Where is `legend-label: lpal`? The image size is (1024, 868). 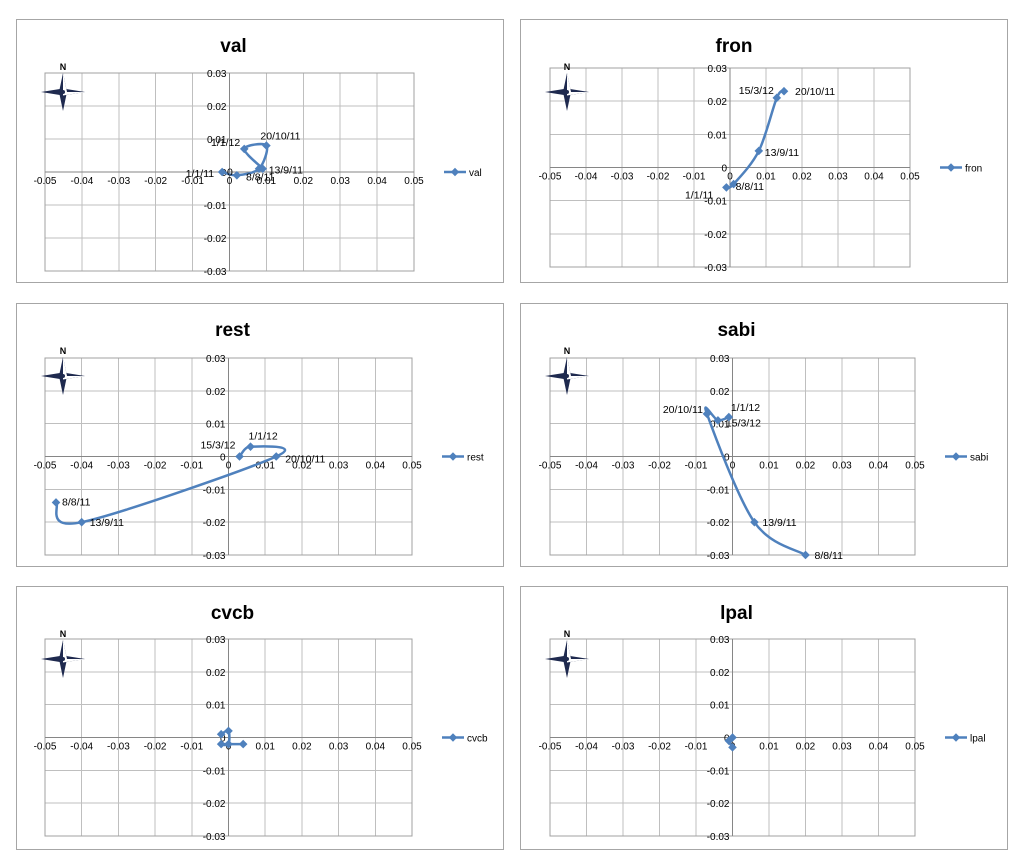 legend-label: lpal is located at coordinates (978, 739).